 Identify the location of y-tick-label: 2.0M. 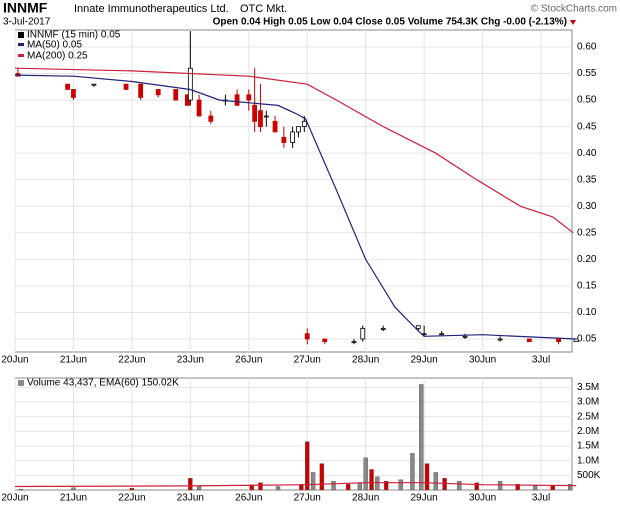
(588, 431).